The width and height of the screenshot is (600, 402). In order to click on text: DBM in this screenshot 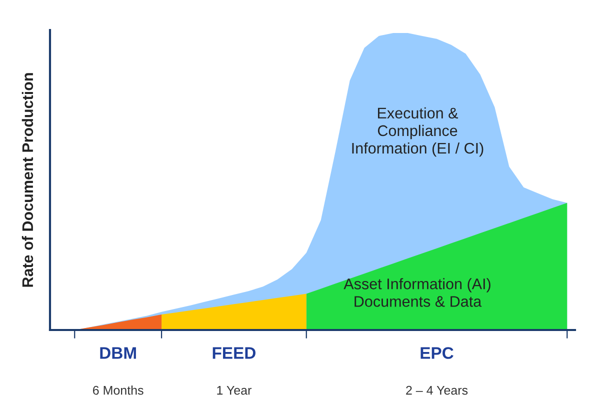, I will do `click(118, 353)`.